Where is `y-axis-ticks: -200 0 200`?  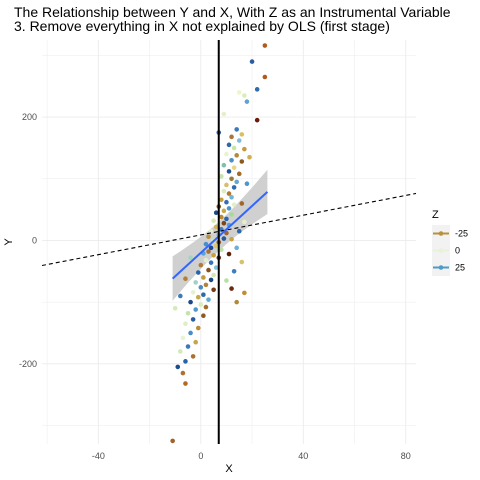
y-axis-ticks: -200 0 200 is located at coordinates (28, 240).